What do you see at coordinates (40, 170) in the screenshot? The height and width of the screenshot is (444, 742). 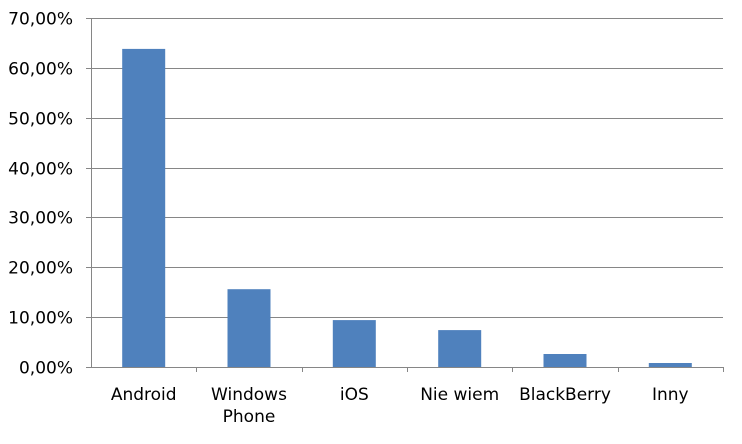 I see `y-tick-label: 40,00%` at bounding box center [40, 170].